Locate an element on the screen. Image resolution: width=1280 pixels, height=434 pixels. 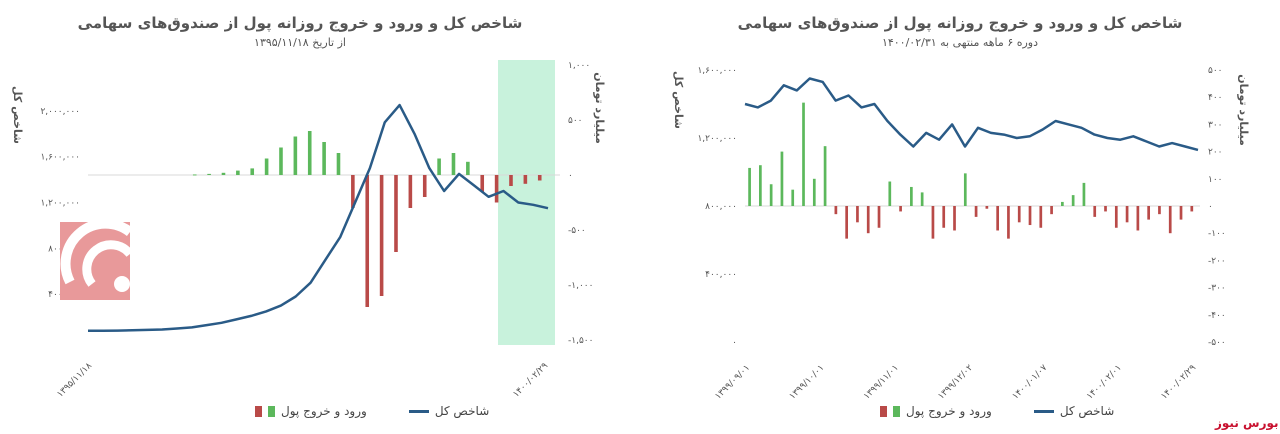
y2-tick-label: -۲۰۰ is located at coordinates (1217, 261).